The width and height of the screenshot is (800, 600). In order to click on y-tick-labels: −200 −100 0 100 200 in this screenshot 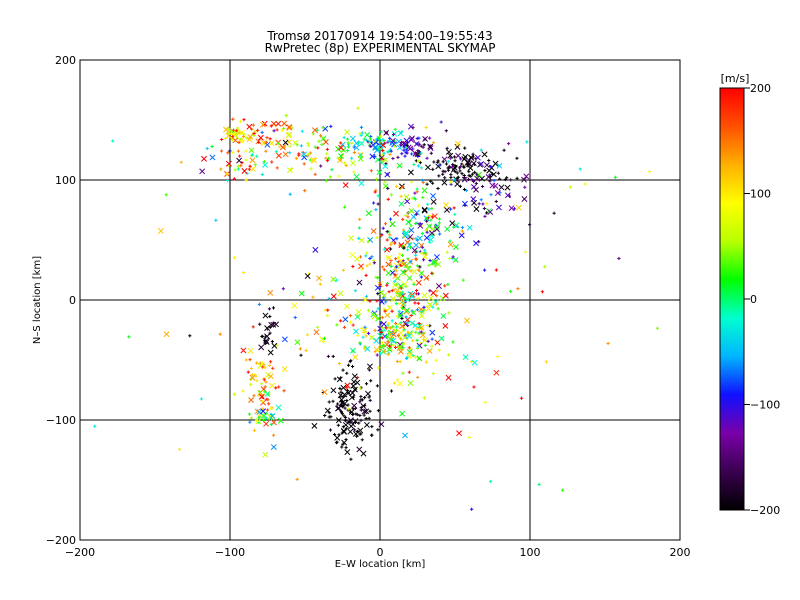, I will do `click(61, 300)`.